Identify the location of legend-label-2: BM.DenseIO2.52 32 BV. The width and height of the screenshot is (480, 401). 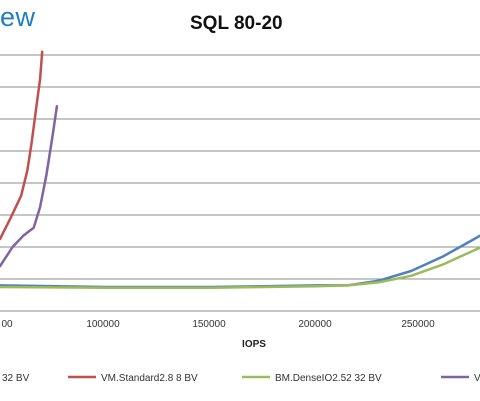
(328, 378).